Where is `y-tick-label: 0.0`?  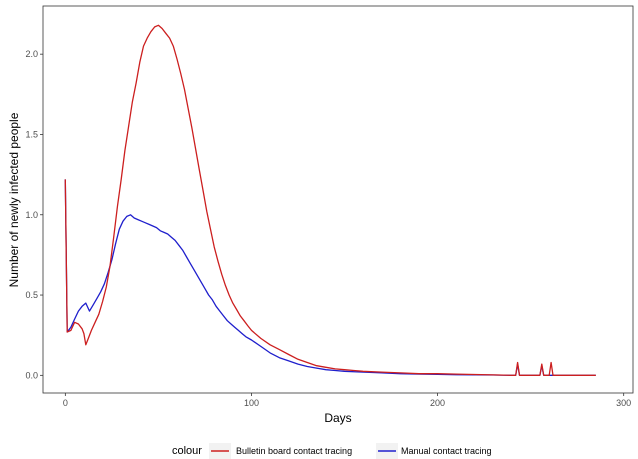
y-tick-label: 0.0 is located at coordinates (31, 375).